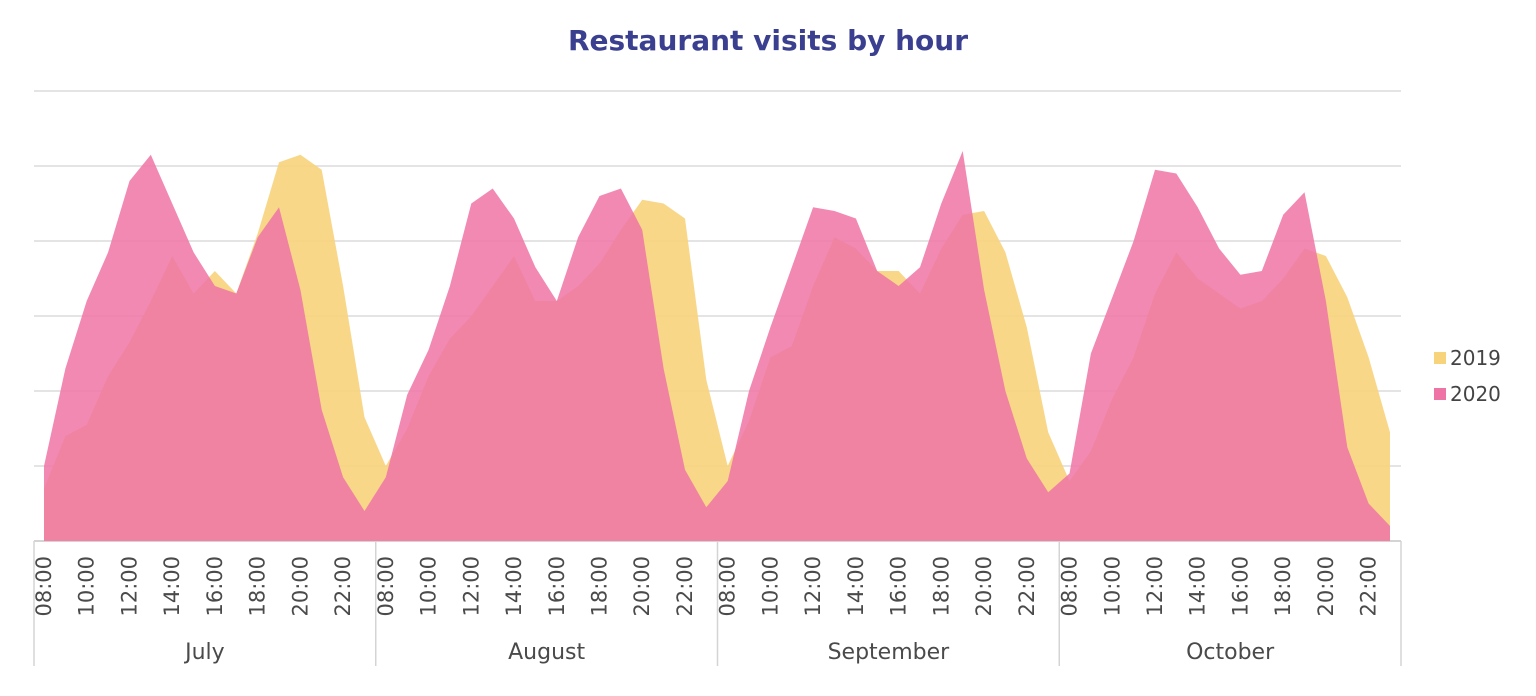 The height and width of the screenshot is (696, 1536). I want to click on month-label-august: August, so click(546, 652).